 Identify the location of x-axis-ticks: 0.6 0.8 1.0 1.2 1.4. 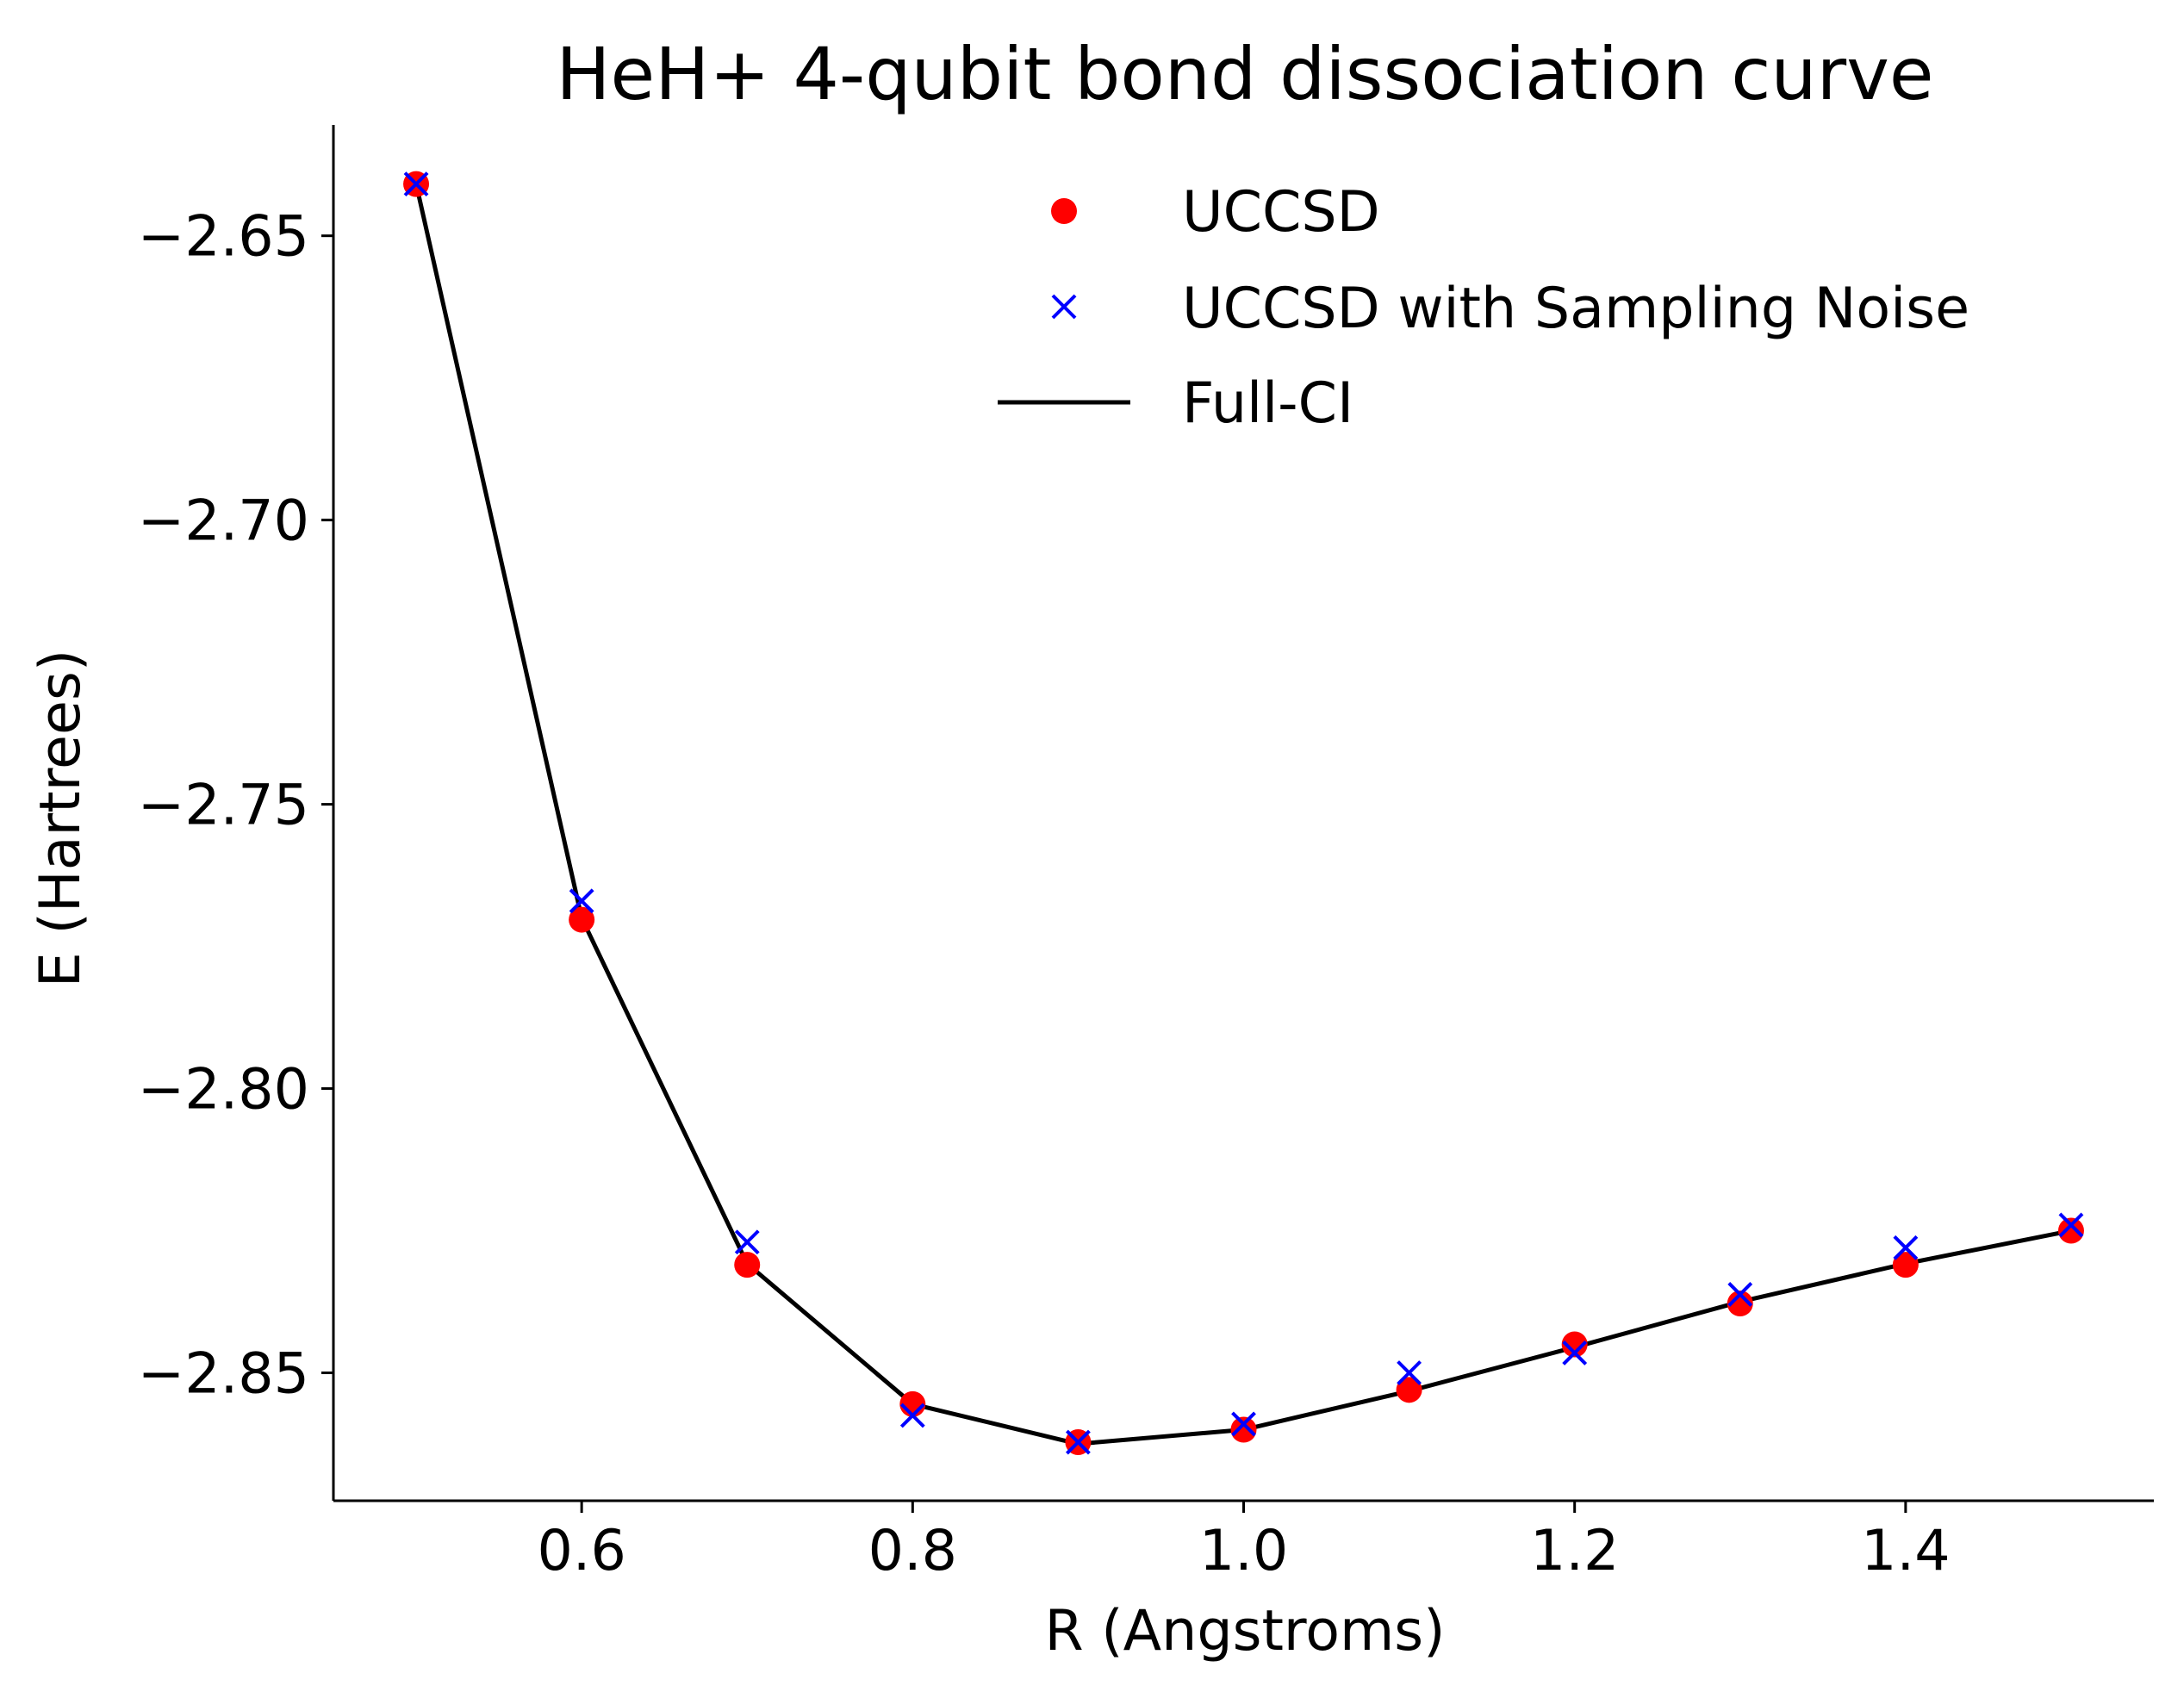
(1244, 1542).